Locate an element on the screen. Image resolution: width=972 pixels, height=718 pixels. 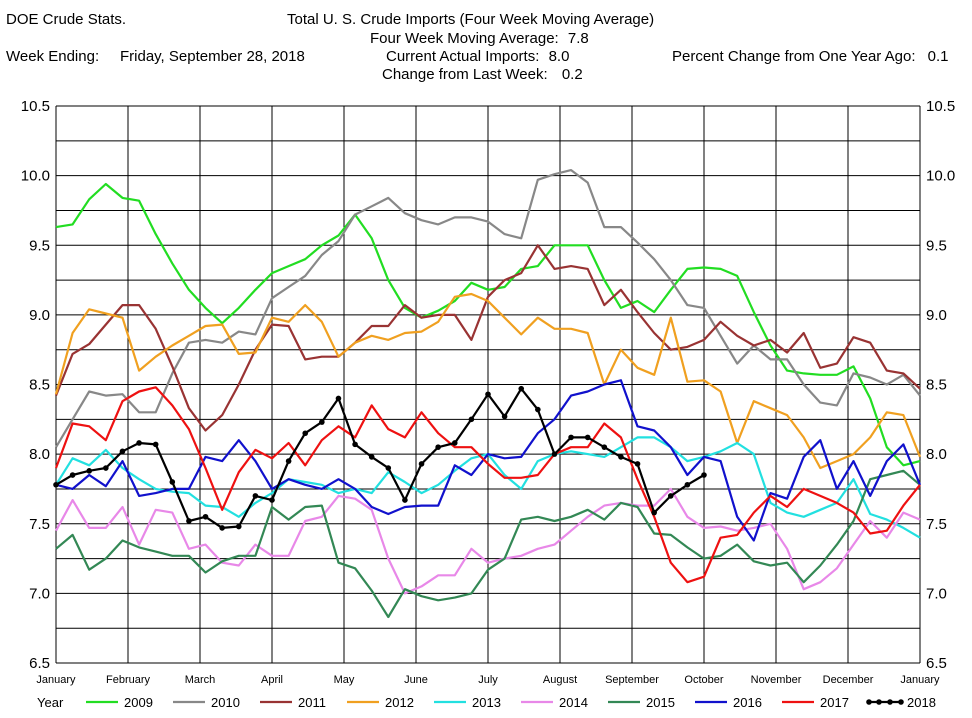
week-ending-value: Friday, September 28, 2018 is located at coordinates (212, 56).